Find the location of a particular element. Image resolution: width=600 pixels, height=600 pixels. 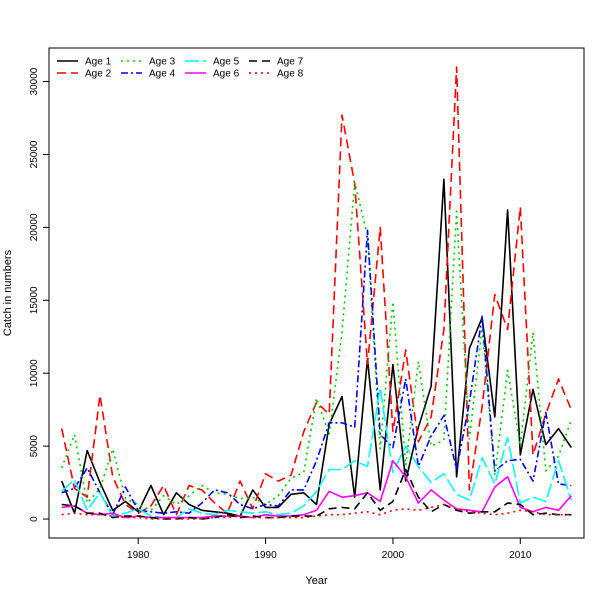

legend-label-5: Age 5 is located at coordinates (226, 62).